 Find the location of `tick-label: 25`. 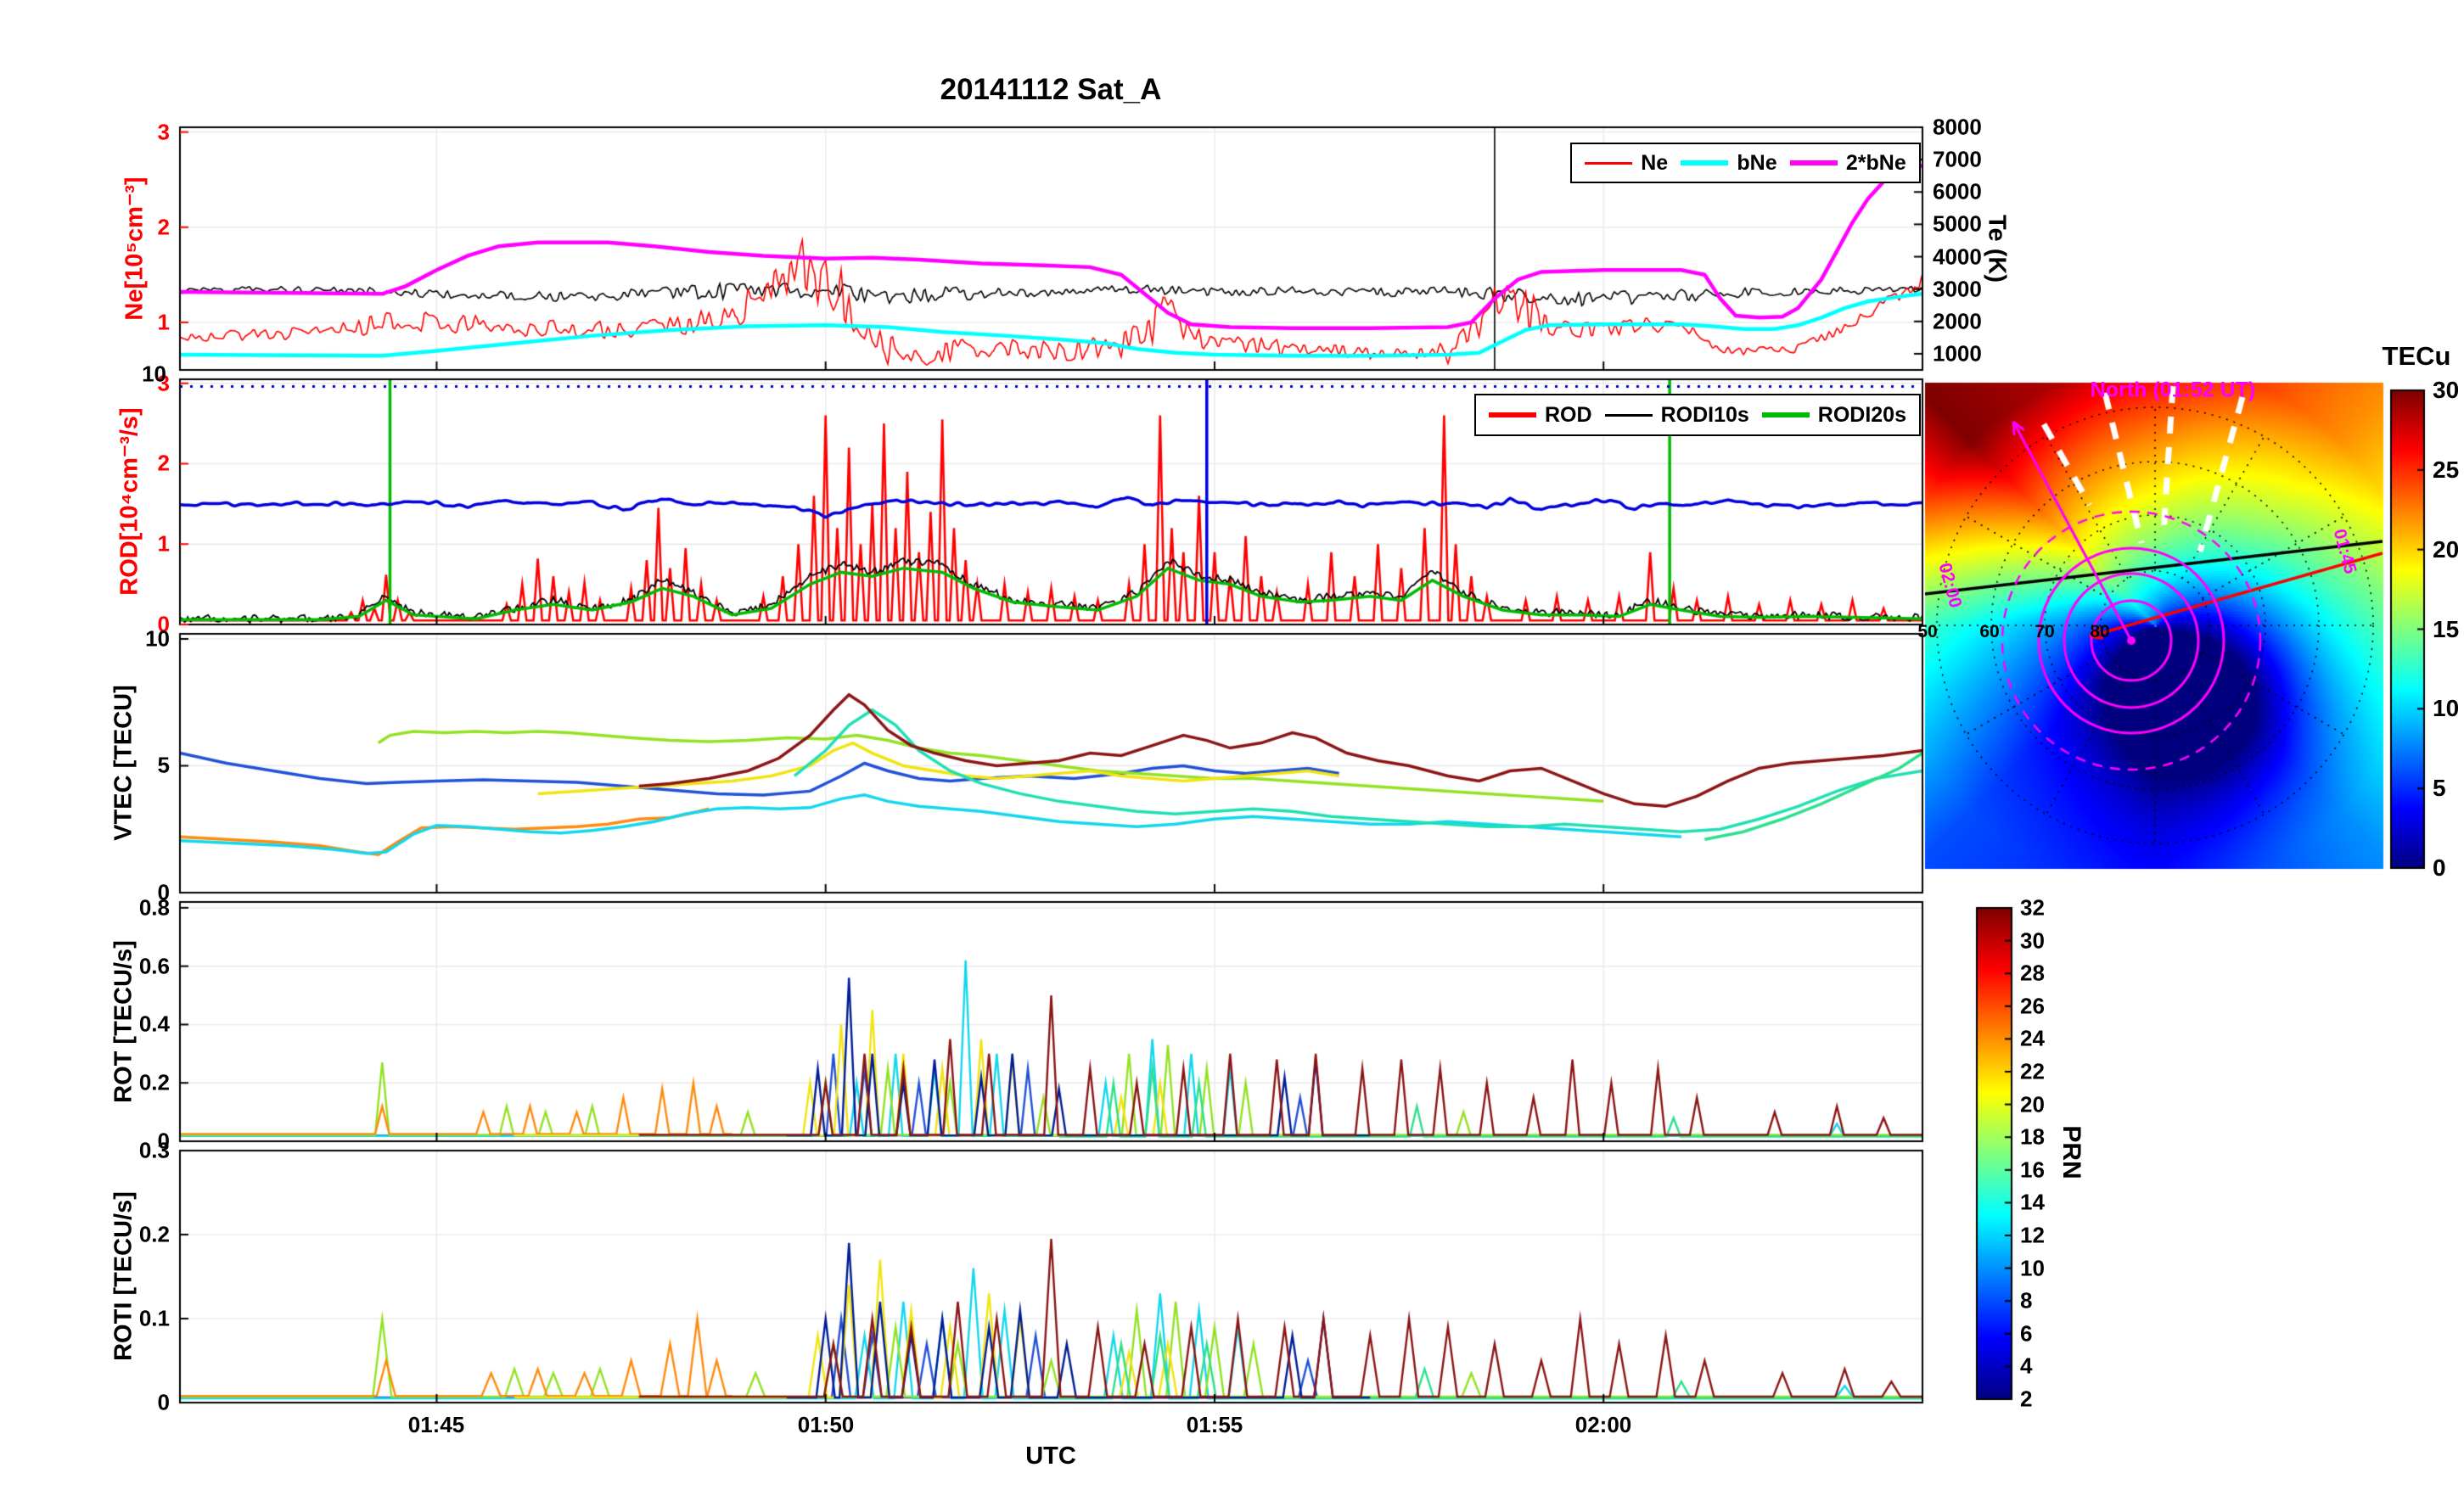

tick-label: 25 is located at coordinates (2446, 469).